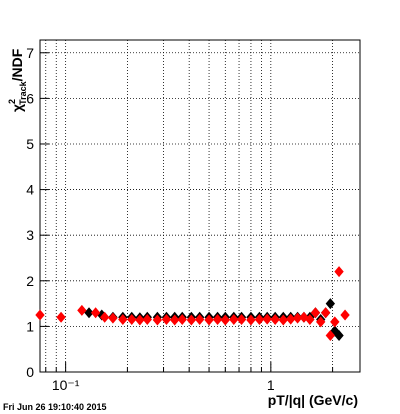 The height and width of the screenshot is (414, 400). What do you see at coordinates (66, 385) in the screenshot?
I see `x-tick-label: 10⁻¹` at bounding box center [66, 385].